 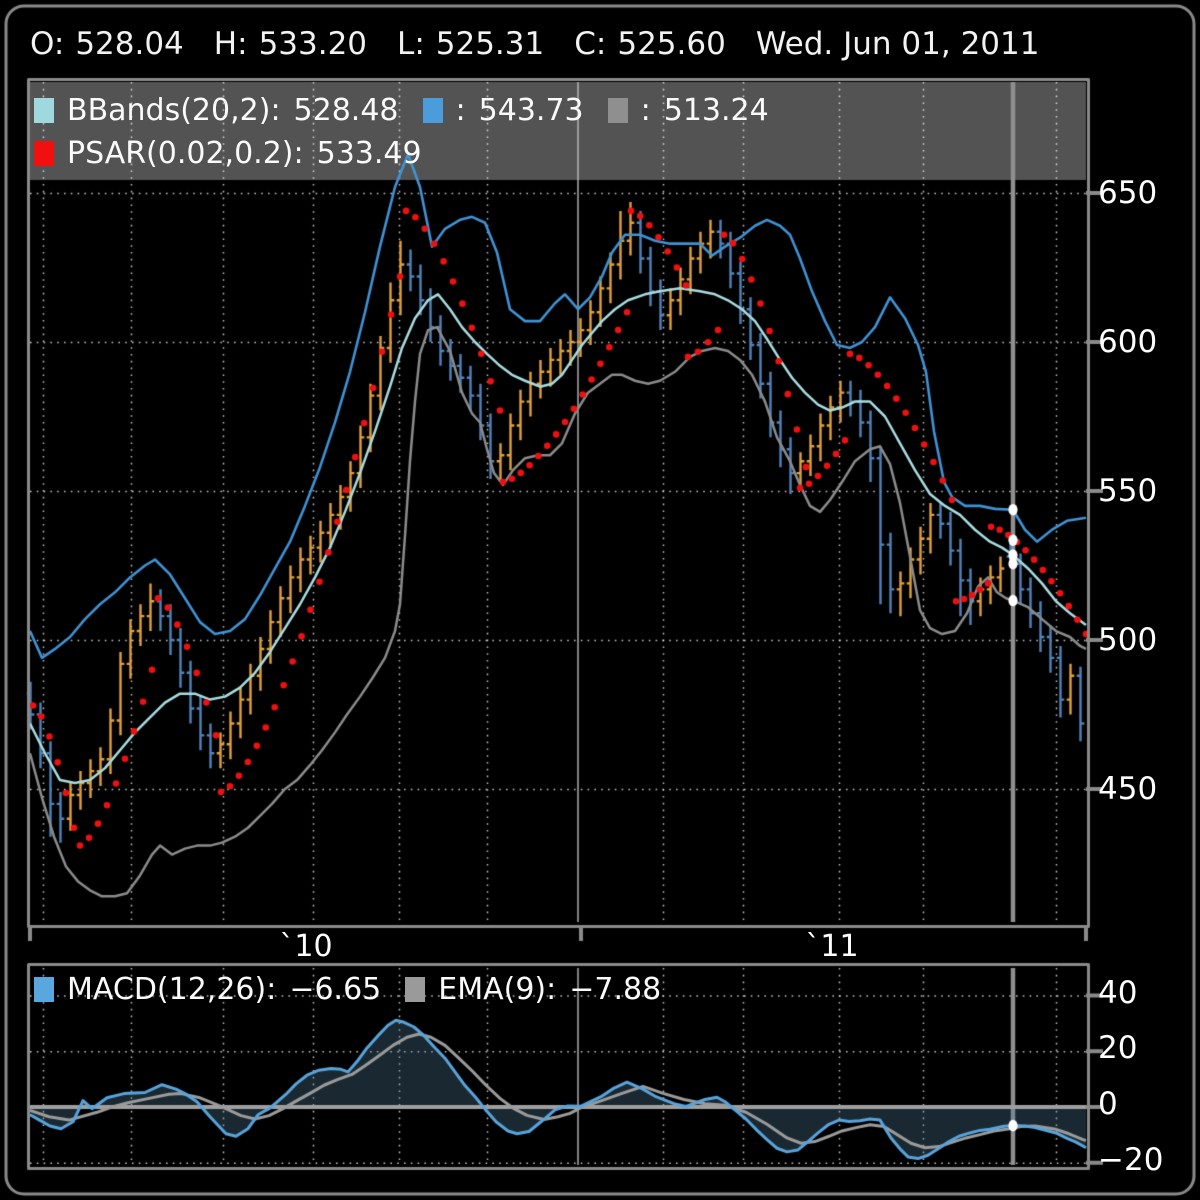 I want to click on price-axis-tick-550: 550, so click(x=1128, y=491).